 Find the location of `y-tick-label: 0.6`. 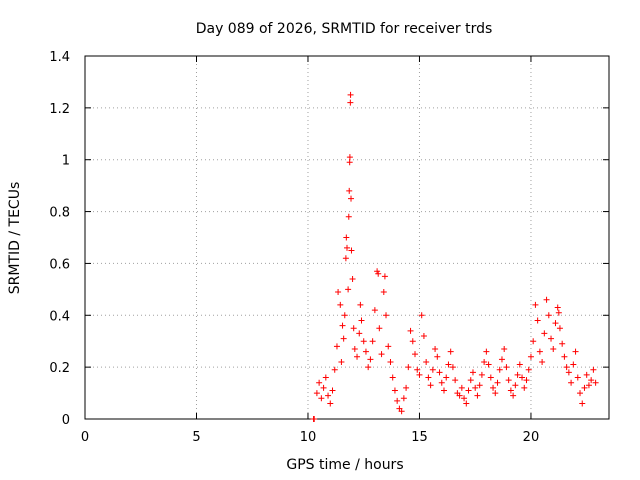

y-tick-label: 0.6 is located at coordinates (59, 264).